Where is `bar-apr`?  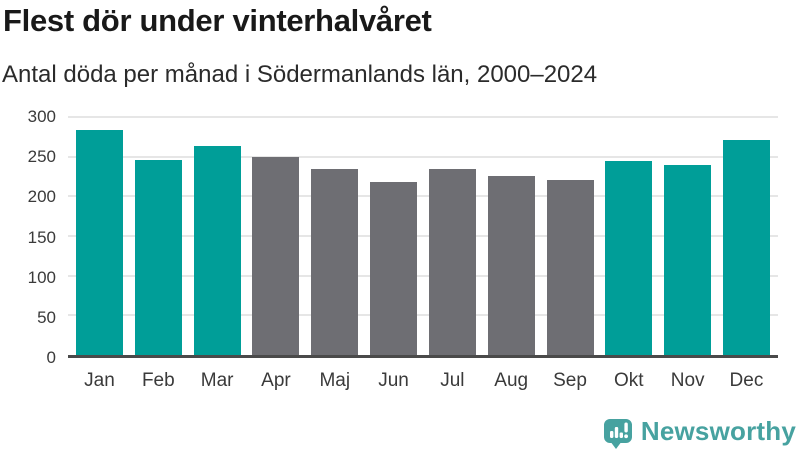 bar-apr is located at coordinates (276, 255).